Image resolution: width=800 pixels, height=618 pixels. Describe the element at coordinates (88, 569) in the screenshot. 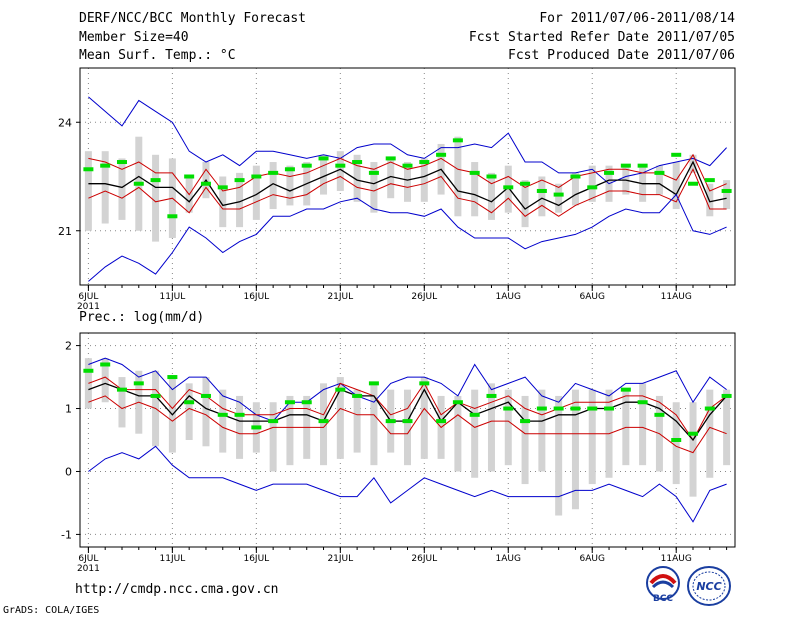

I see `prec-year-label: 2011` at that location.